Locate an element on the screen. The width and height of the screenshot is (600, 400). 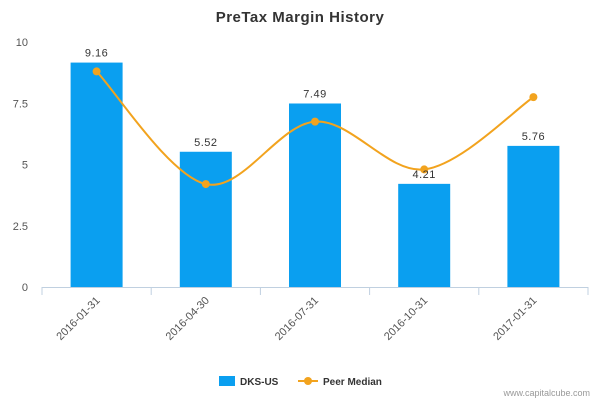
data-label: 9.16 is located at coordinates (96, 54).